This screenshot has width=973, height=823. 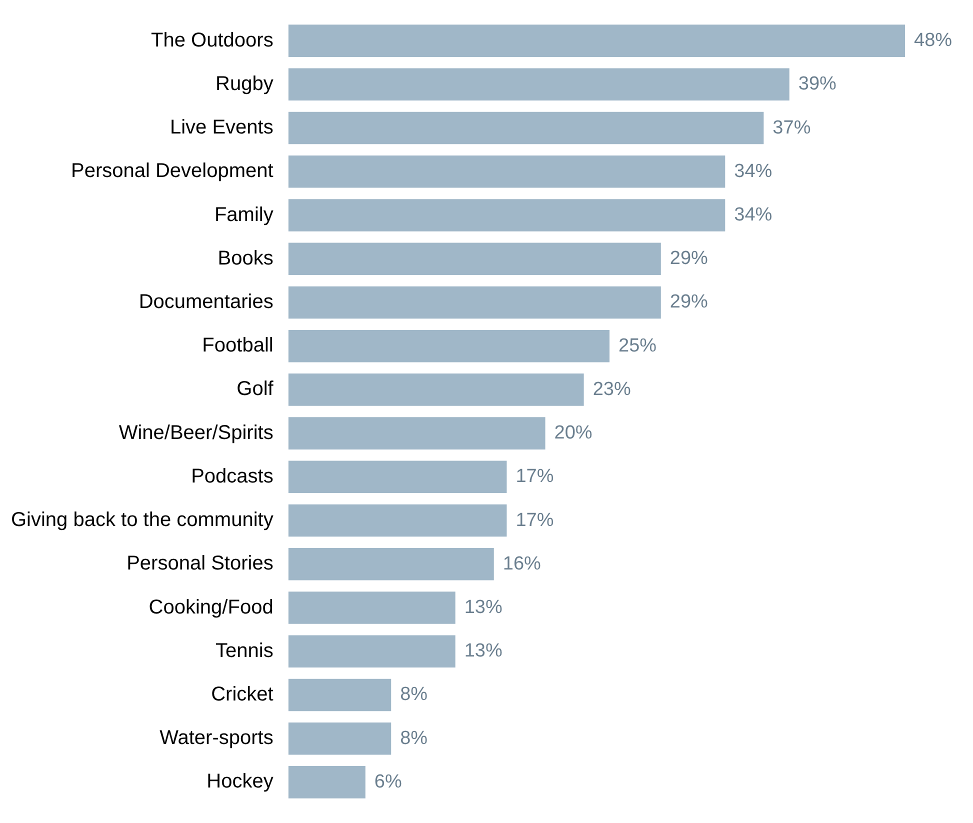 I want to click on y-tick-label: Tennis, so click(x=245, y=651).